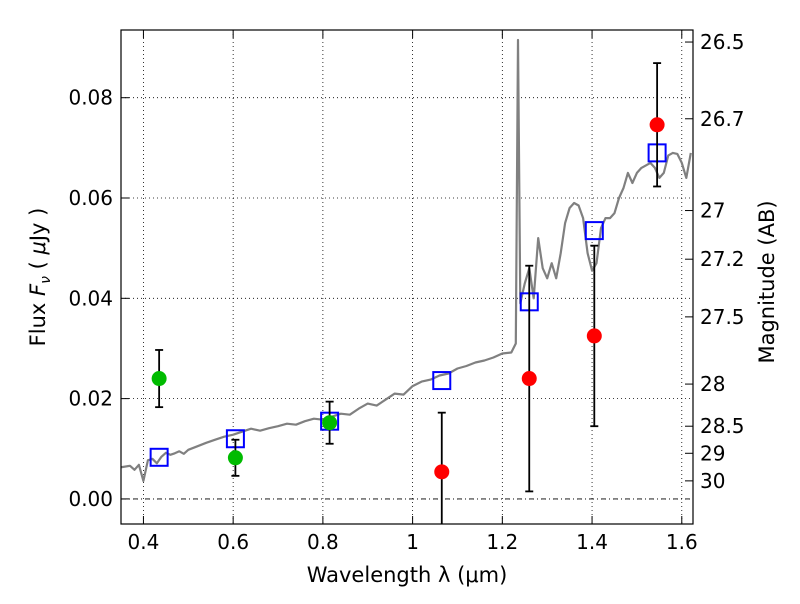 This screenshot has width=800, height=604. Describe the element at coordinates (90, 298) in the screenshot. I see `y-tick-label-2: 0.04` at that location.